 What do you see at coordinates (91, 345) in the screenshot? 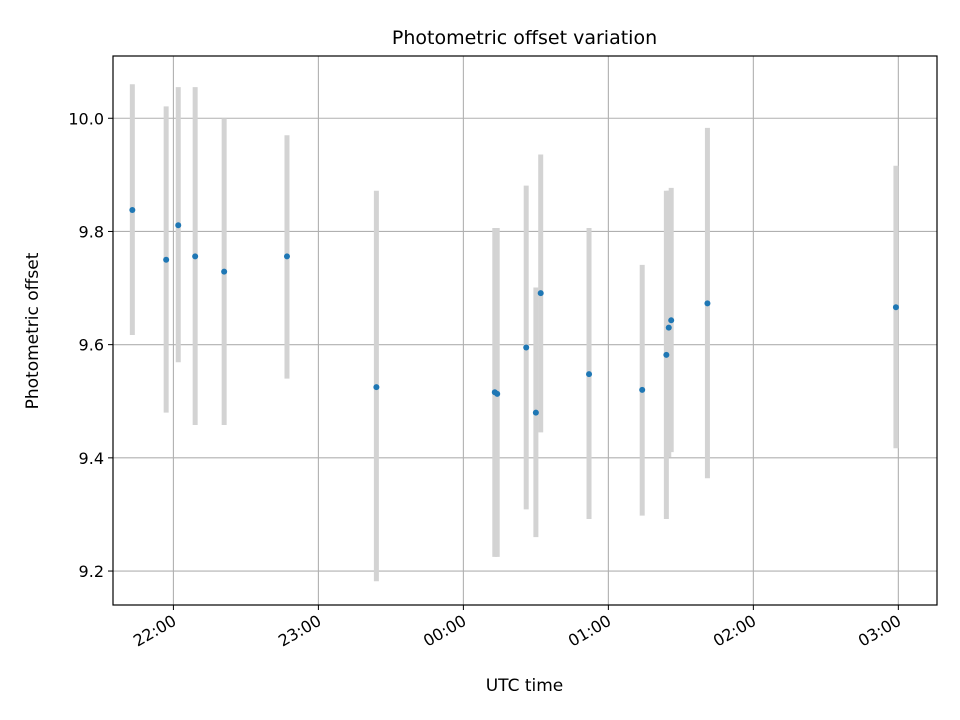
I see `y-tick-label: 9.6` at bounding box center [91, 345].